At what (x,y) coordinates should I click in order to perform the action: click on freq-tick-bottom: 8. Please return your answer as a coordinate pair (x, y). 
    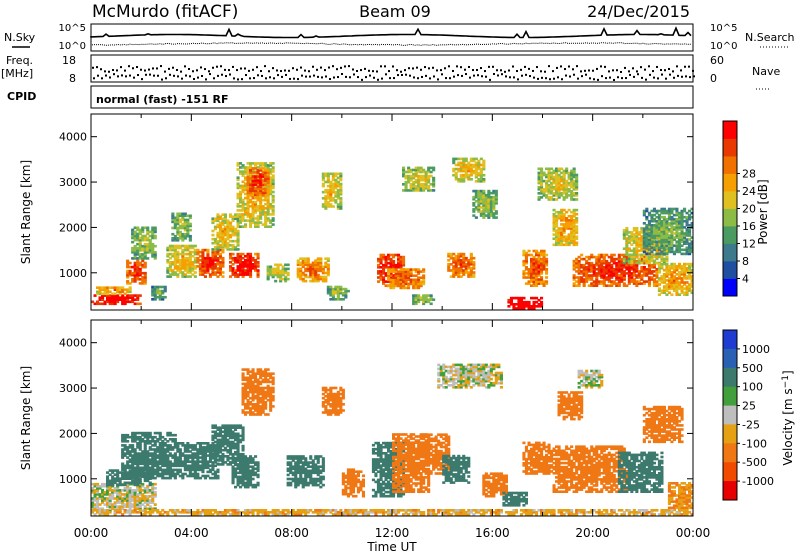
    Looking at the image, I should click on (72, 78).